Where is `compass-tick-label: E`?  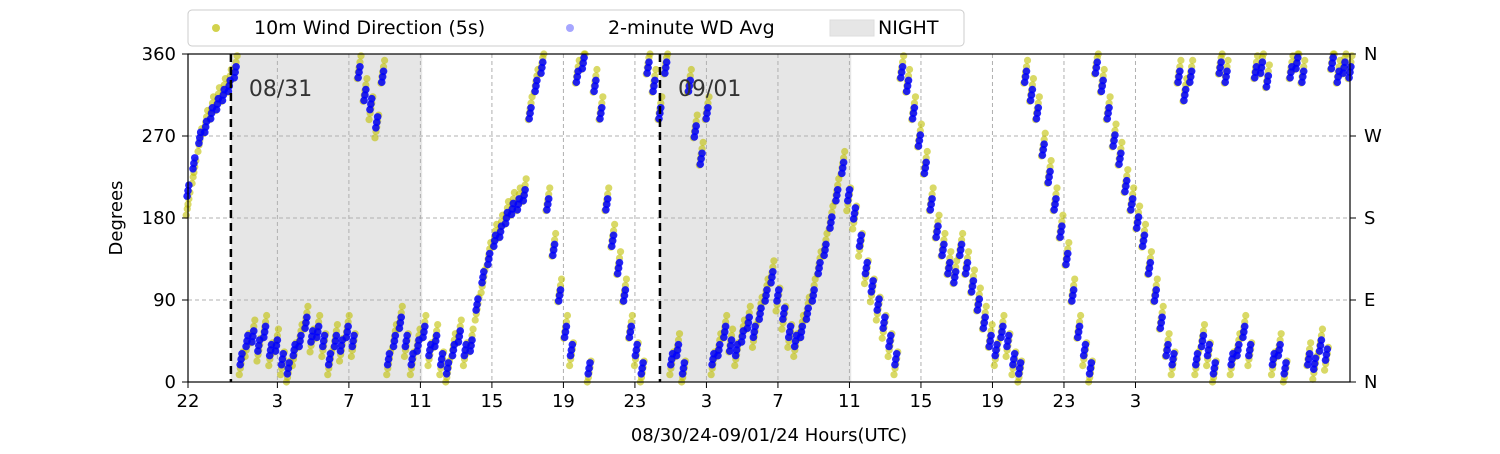
compass-tick-label: E is located at coordinates (1369, 300).